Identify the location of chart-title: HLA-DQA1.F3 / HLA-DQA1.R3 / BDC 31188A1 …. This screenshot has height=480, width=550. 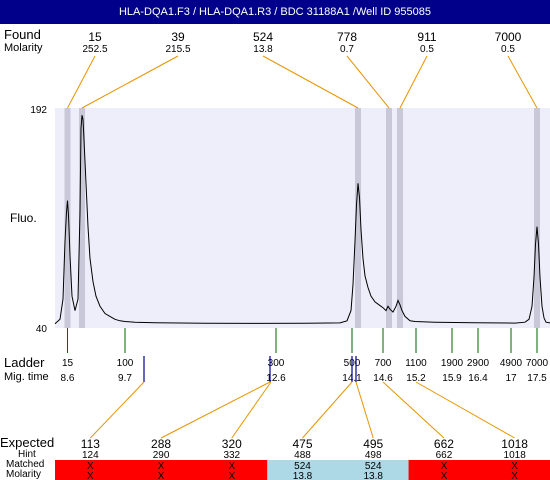
(275, 12).